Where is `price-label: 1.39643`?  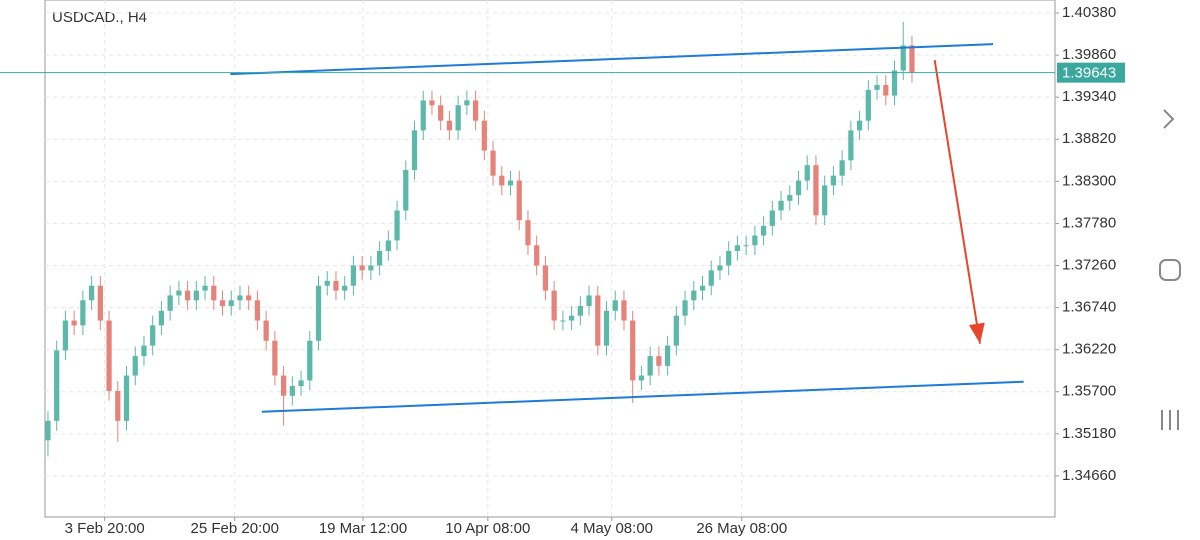
price-label: 1.39643 is located at coordinates (1089, 73).